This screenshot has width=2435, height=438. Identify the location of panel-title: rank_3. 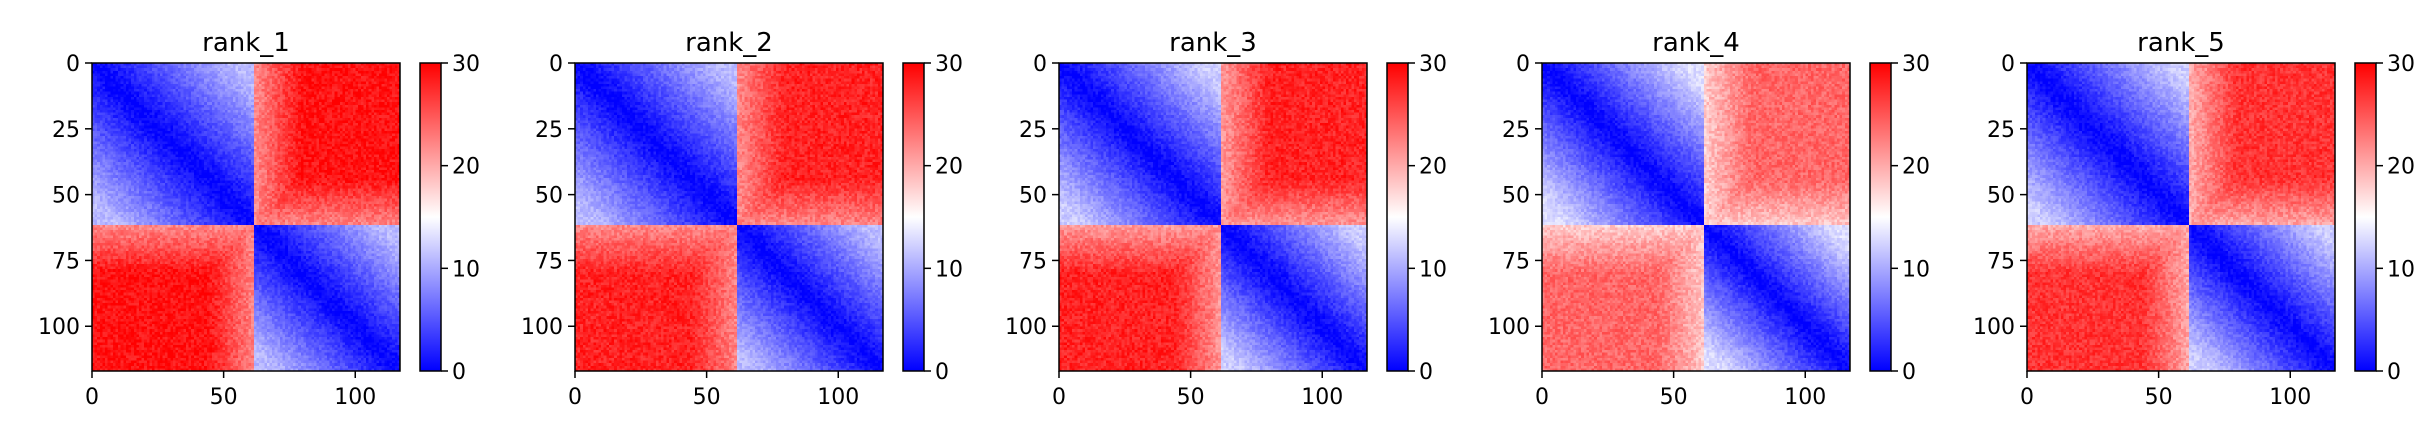
(1213, 43).